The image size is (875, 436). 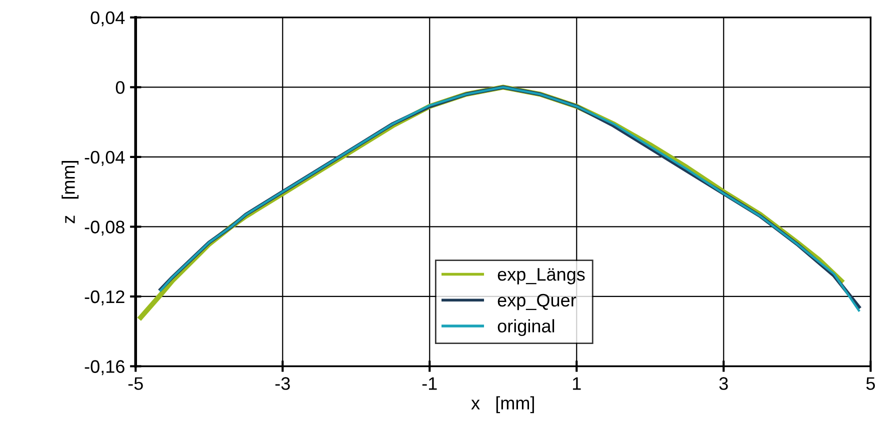 What do you see at coordinates (104, 158) in the screenshot?
I see `y-tick-label: -0,04` at bounding box center [104, 158].